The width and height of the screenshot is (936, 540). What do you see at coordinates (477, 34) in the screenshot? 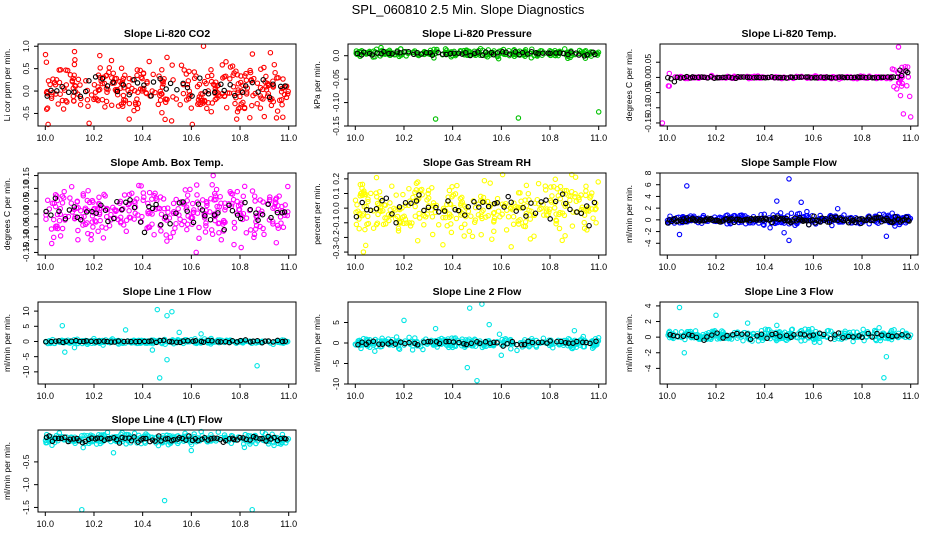
I see `panel-title: Slope Li-820 Pressure` at bounding box center [477, 34].